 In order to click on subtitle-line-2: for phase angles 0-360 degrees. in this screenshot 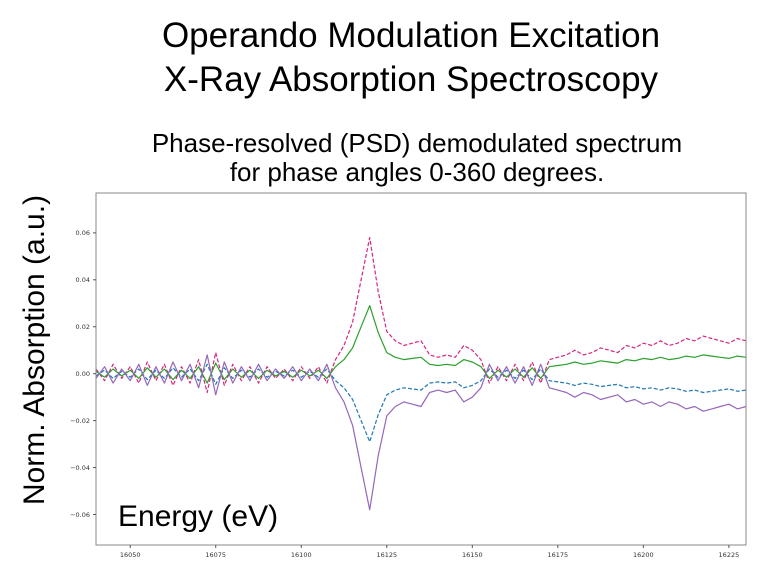, I will do `click(417, 172)`.